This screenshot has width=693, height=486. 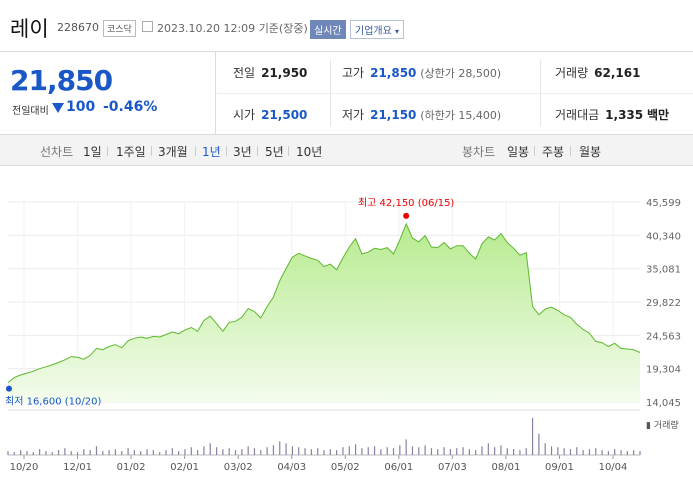 What do you see at coordinates (9, 388) in the screenshot?
I see `min-marker` at bounding box center [9, 388].